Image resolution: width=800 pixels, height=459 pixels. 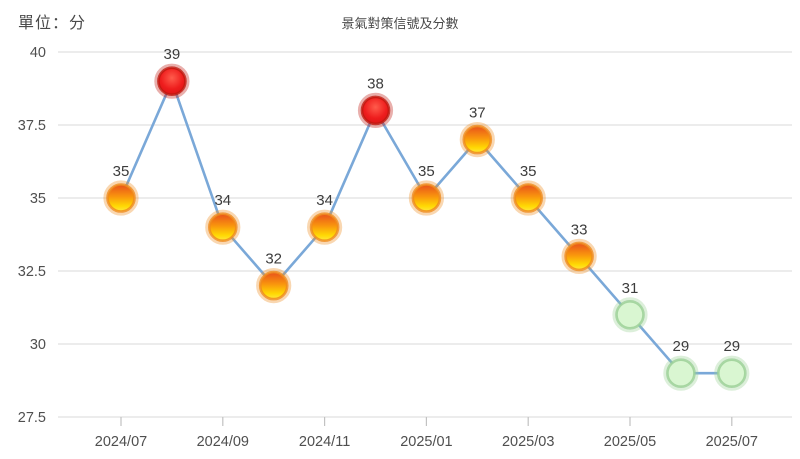 I want to click on data-point-2024/09, so click(x=223, y=227).